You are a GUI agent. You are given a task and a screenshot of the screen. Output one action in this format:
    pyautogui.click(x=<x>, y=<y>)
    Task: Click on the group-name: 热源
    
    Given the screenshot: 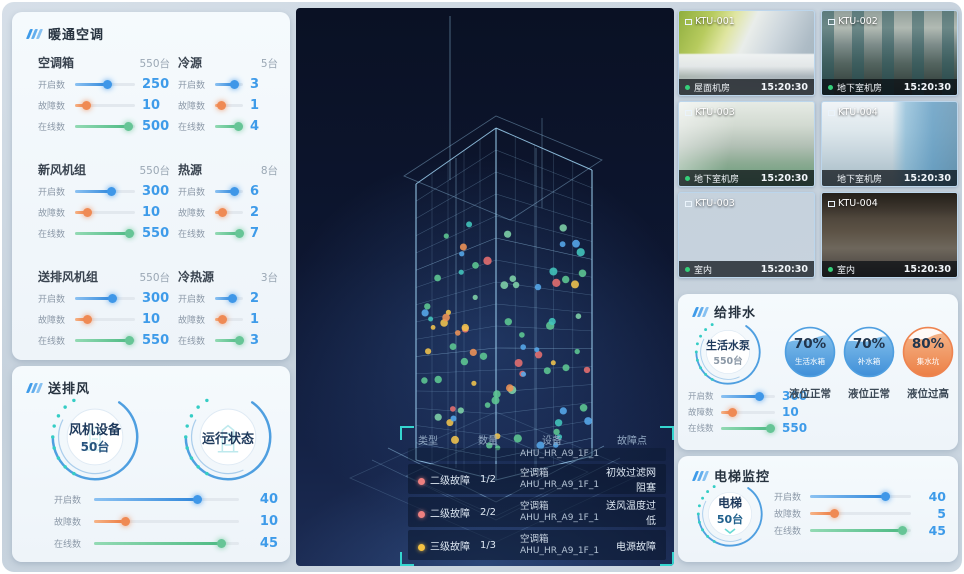 What is the action you would take?
    pyautogui.click(x=190, y=170)
    